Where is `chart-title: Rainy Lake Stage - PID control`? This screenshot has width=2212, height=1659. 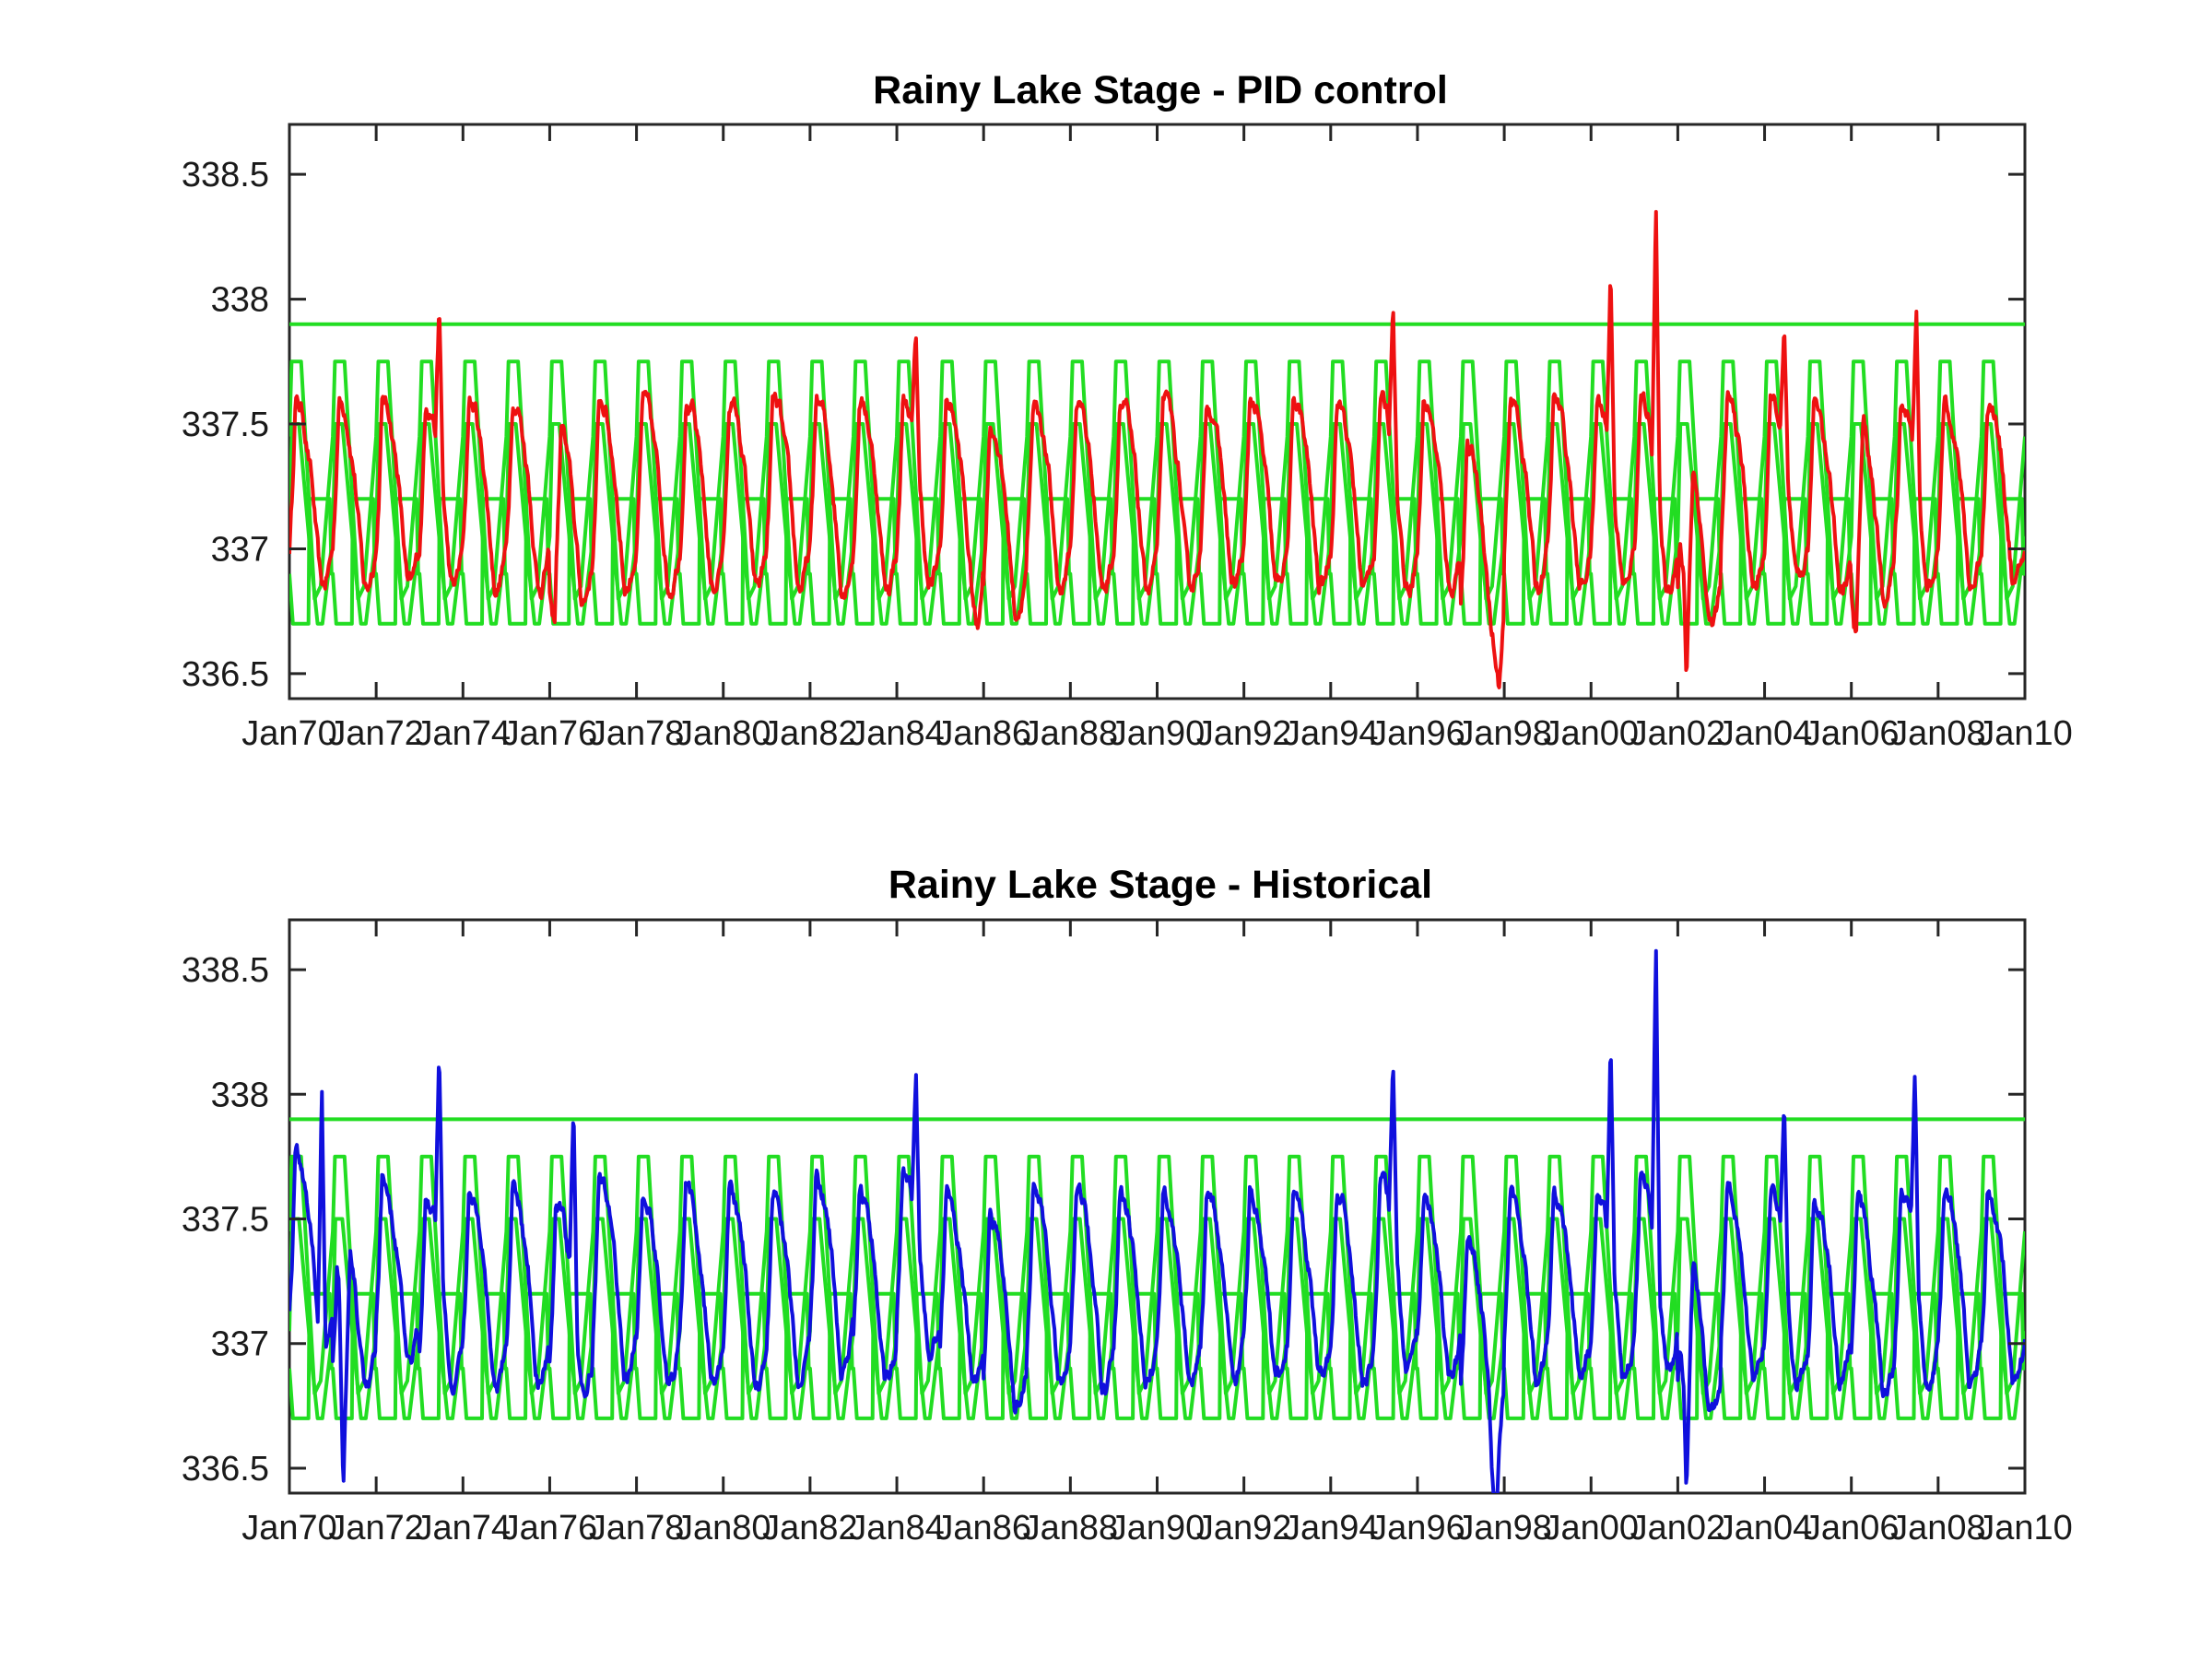 chart-title: Rainy Lake Stage - PID control is located at coordinates (1160, 90).